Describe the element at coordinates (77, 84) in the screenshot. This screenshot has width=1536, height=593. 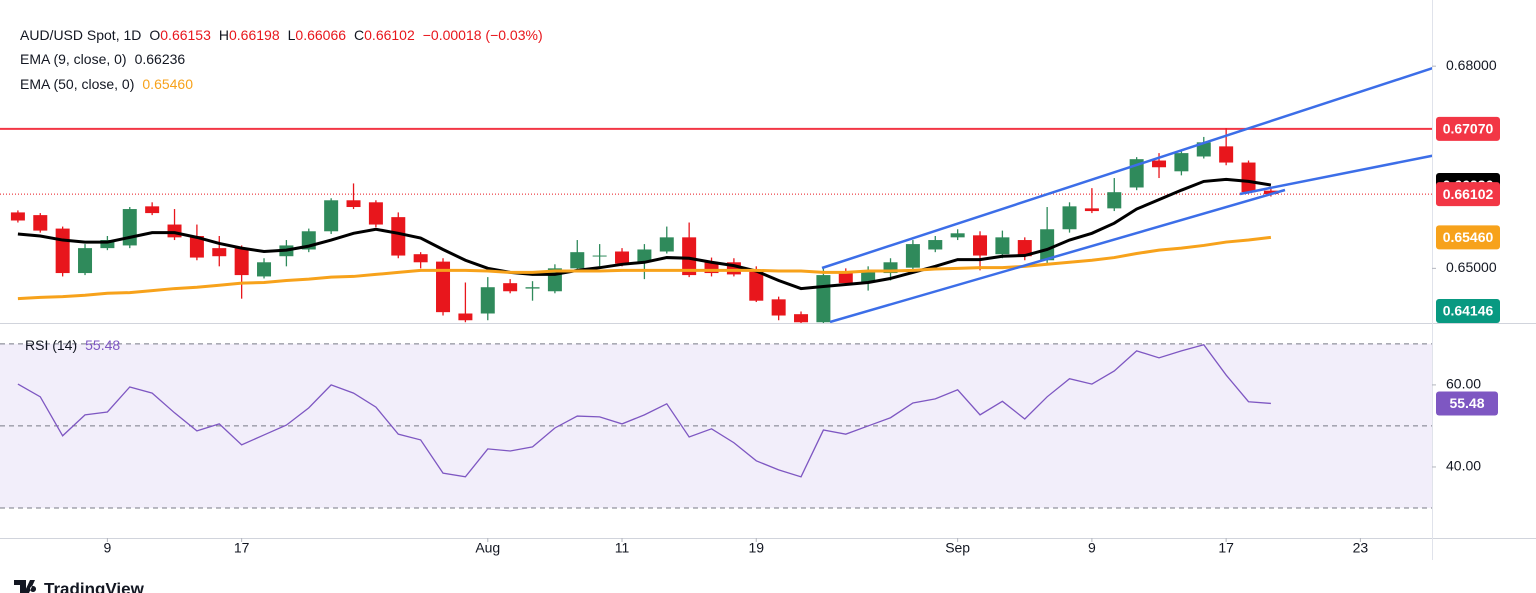
I see `series-name: EMA (50, close, 0)` at that location.